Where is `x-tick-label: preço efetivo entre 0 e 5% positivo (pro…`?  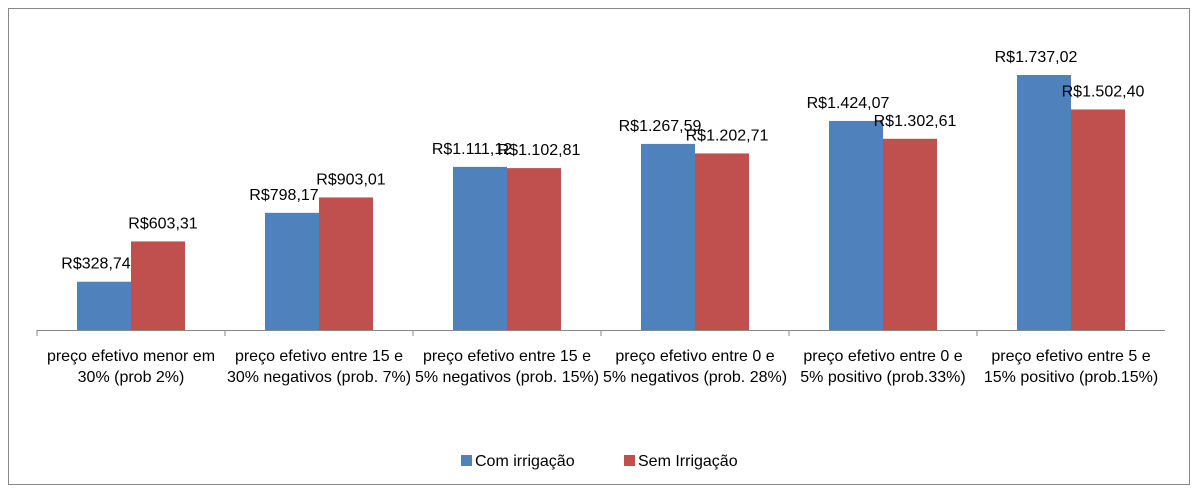
x-tick-label: preço efetivo entre 0 e 5% positivo (pro… is located at coordinates (883, 367).